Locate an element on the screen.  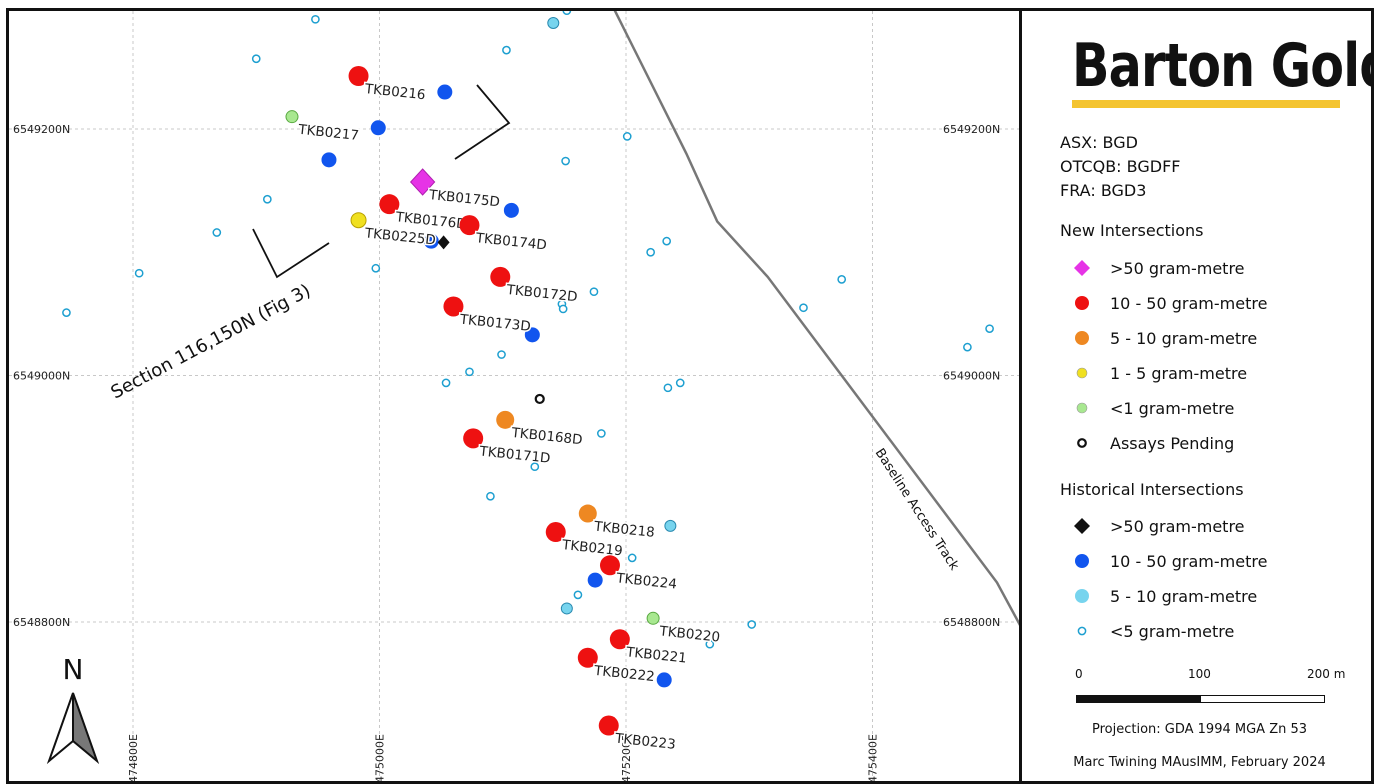
legend-item-label: Assays Pending is located at coordinates (1172, 443).